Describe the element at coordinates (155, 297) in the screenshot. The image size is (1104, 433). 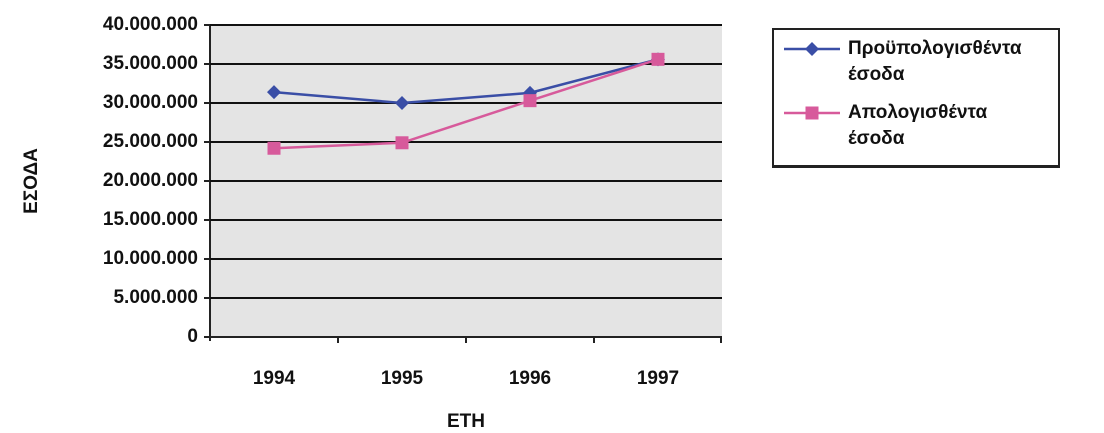
I see `y-tick-label: 5.000.000` at that location.